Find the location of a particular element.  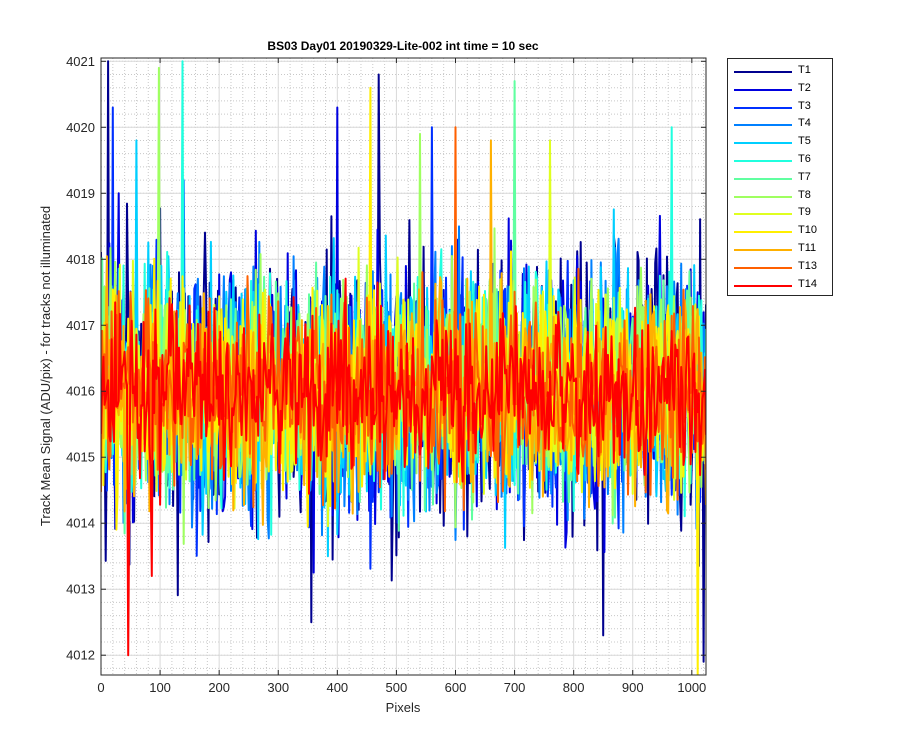

x-tick-labels: 0 100 200 300 400 500 600 700 800 900 1000 is located at coordinates (401, 687).